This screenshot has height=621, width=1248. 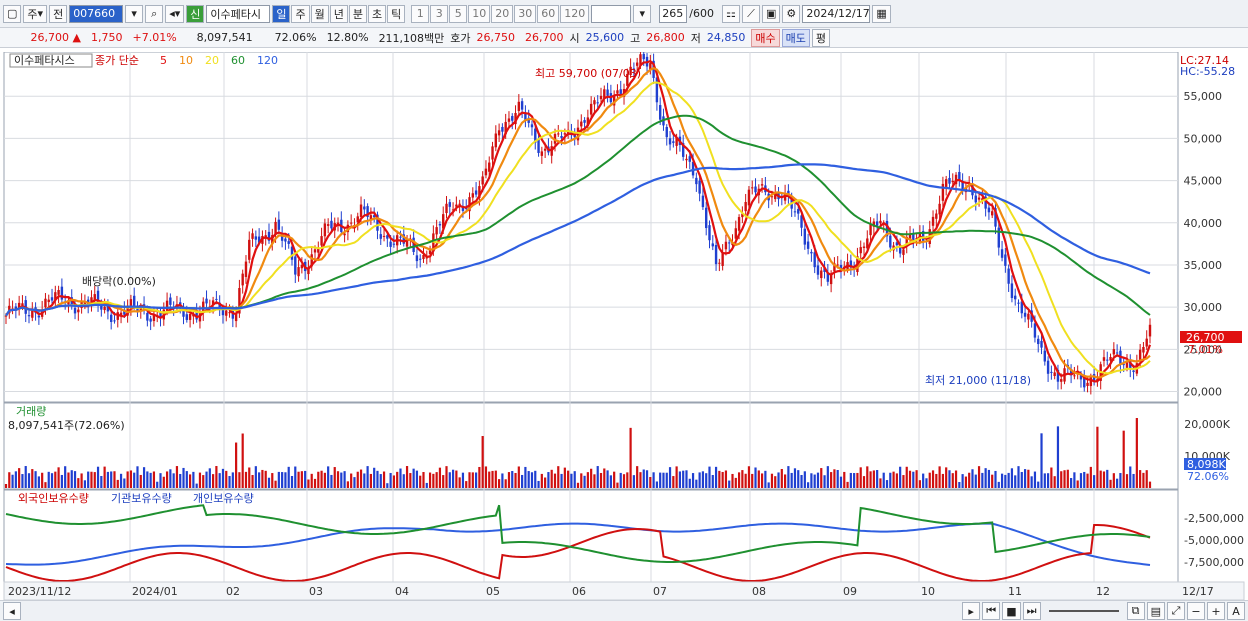 What do you see at coordinates (730, 13) in the screenshot?
I see `chart-type-icon: ⚏` at bounding box center [730, 13].